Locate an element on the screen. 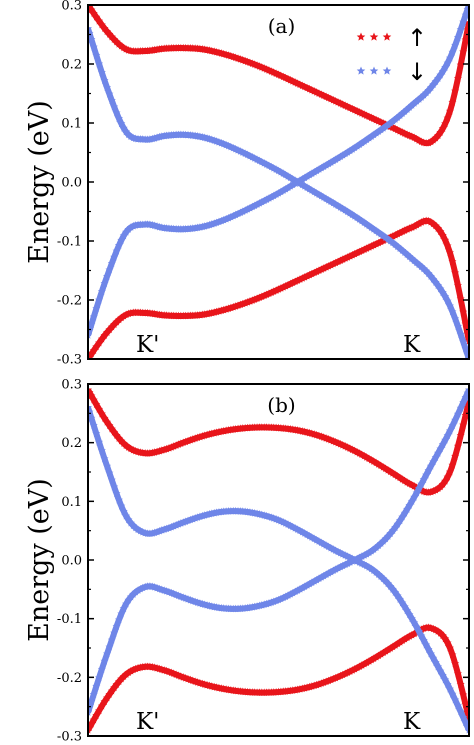 This screenshot has height=745, width=474. k-label: K is located at coordinates (412, 722).